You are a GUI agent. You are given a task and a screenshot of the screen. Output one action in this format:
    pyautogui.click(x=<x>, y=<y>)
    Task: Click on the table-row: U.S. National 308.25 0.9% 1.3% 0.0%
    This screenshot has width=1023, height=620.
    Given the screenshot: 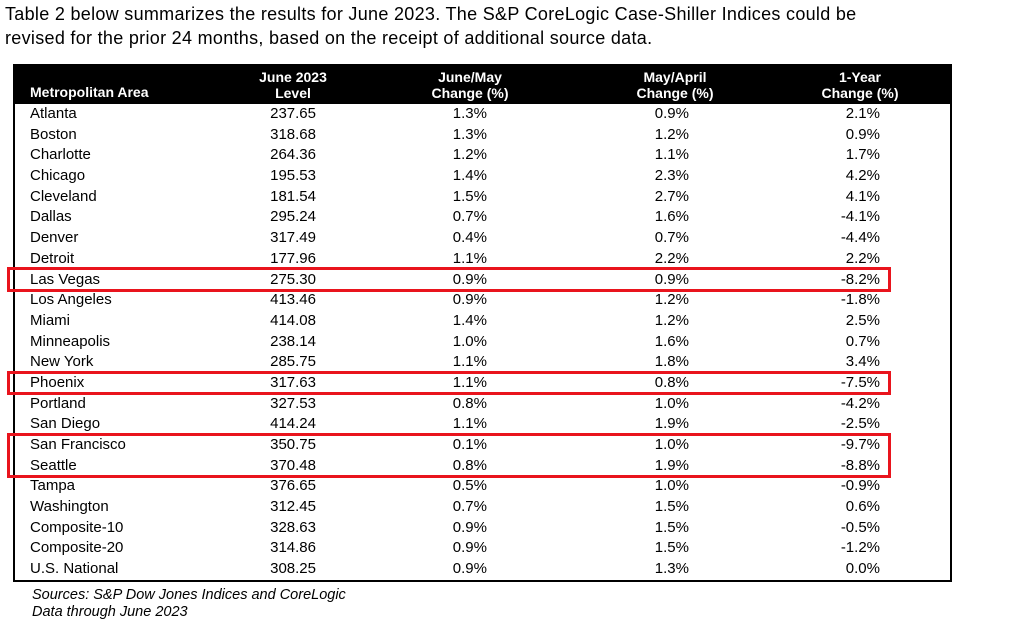 What is the action you would take?
    pyautogui.click(x=482, y=569)
    